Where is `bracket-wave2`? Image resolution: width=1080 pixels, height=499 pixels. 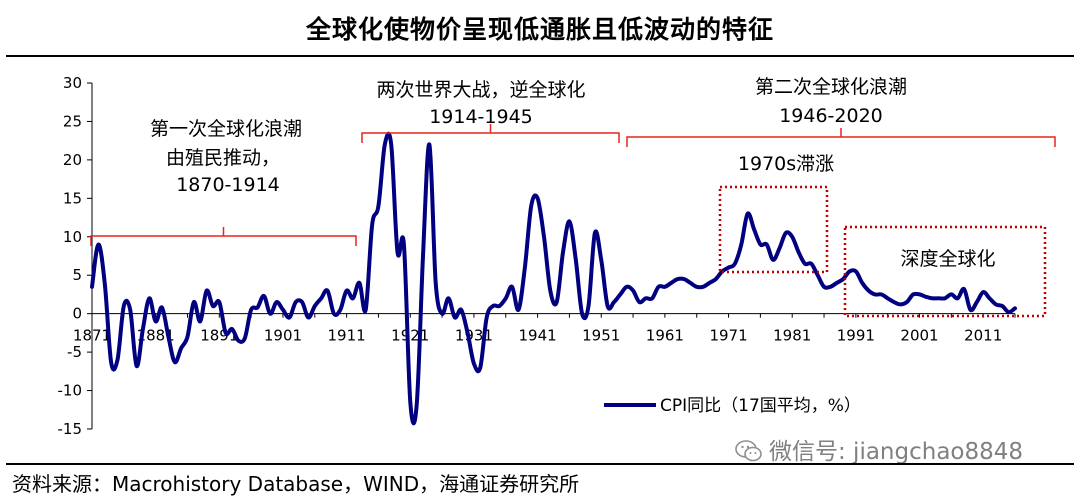
bracket-wave2 is located at coordinates (841, 137).